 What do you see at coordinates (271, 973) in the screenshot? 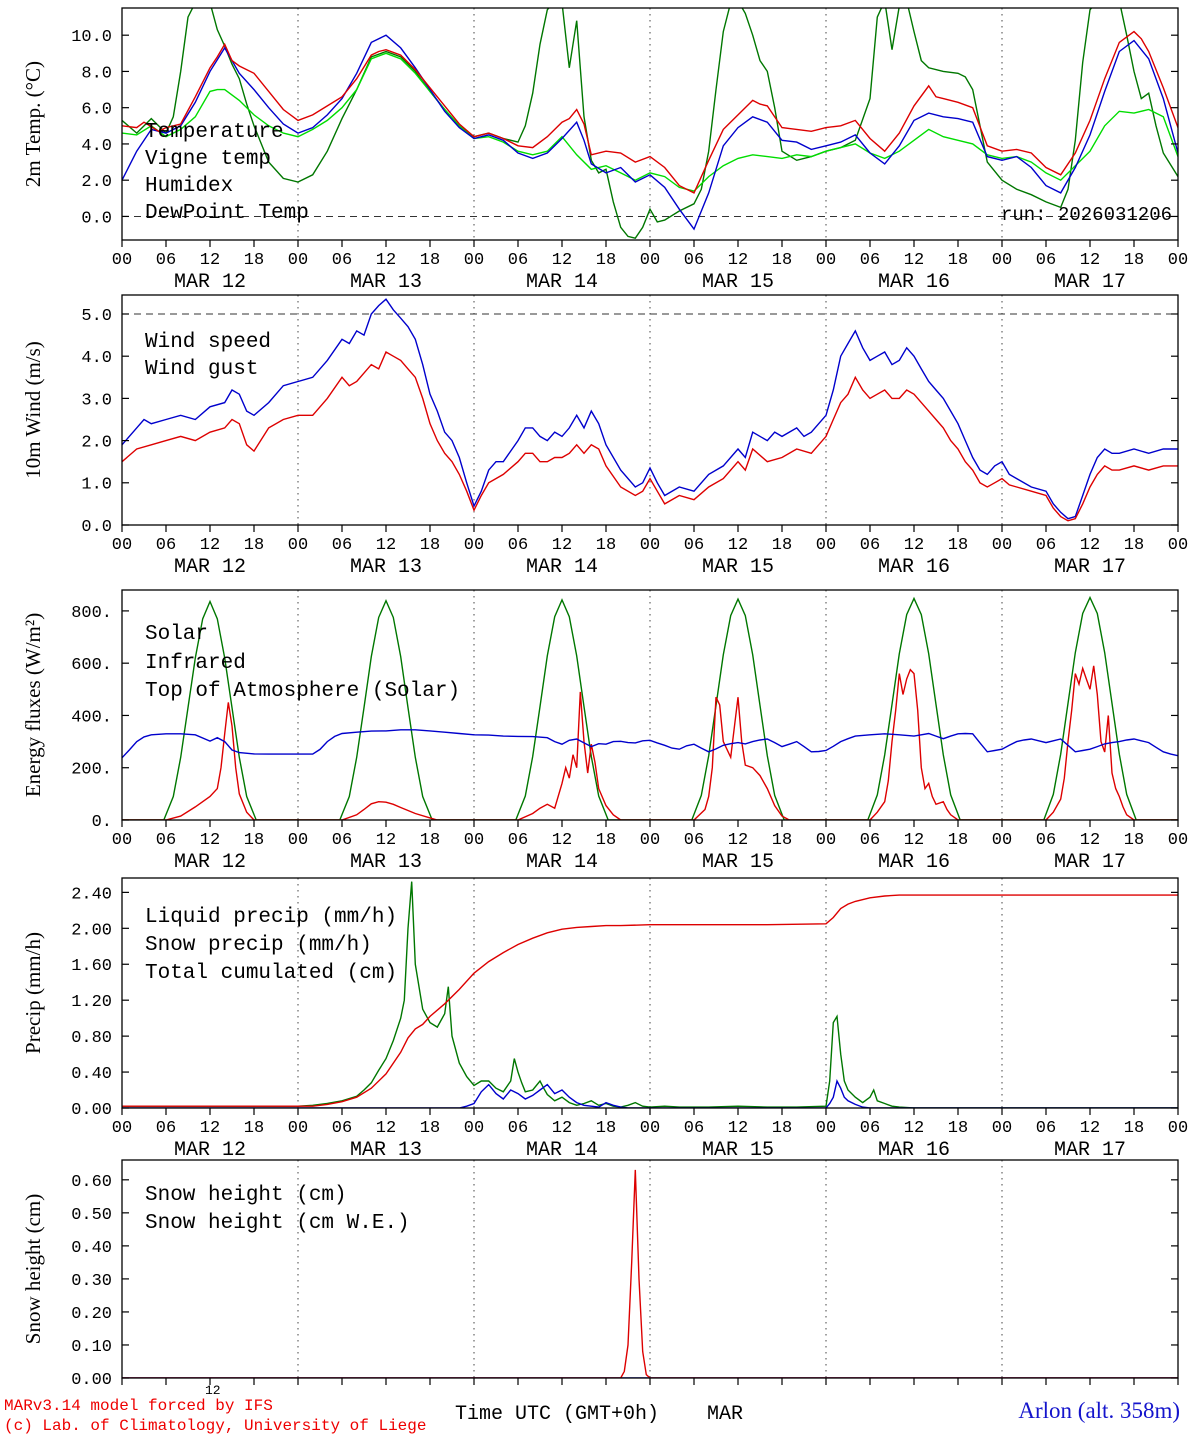
I see `legend-total-cumulated: Total cumulated (cm)` at bounding box center [271, 973].